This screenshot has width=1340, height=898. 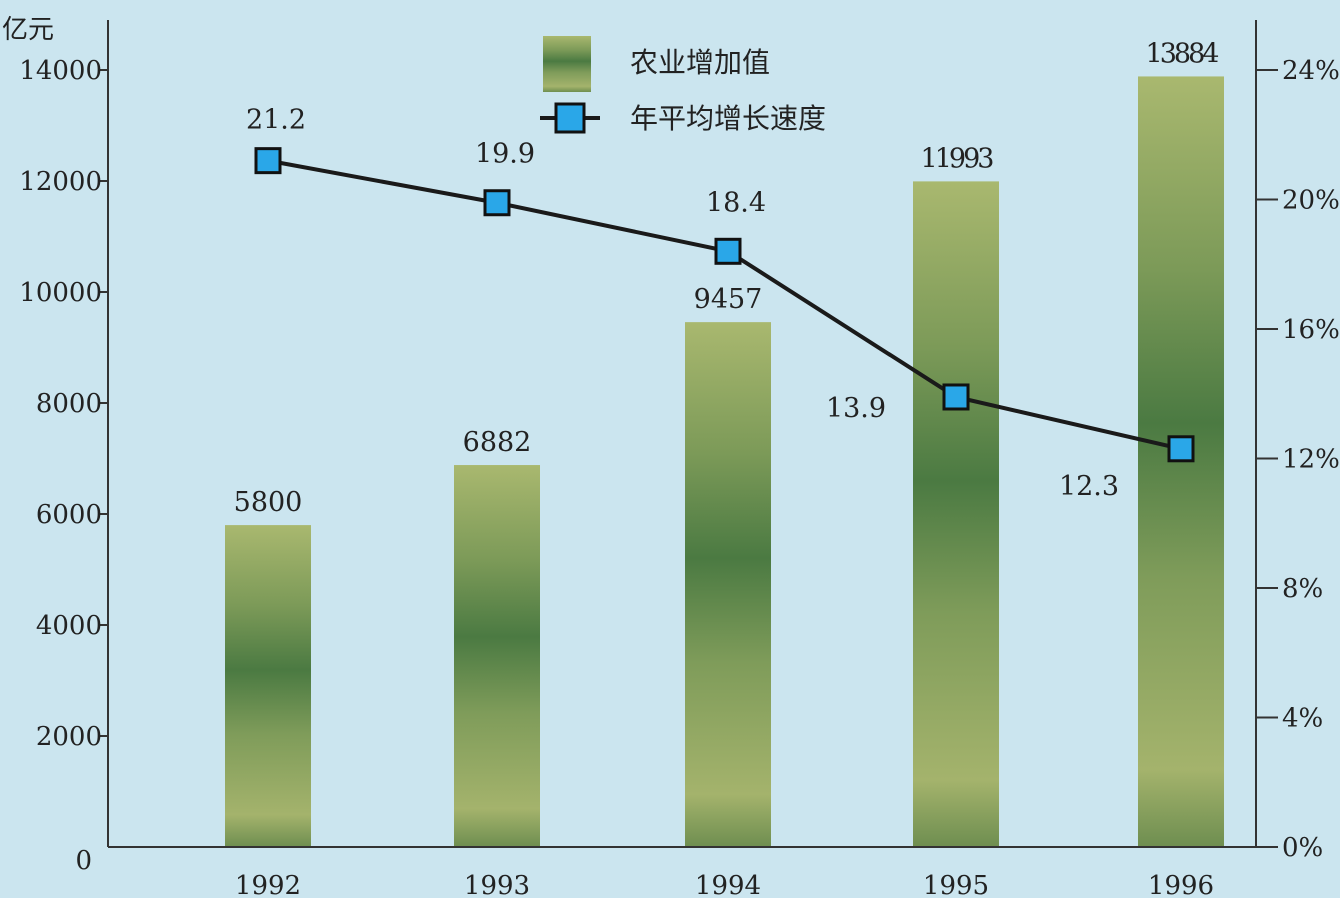 I want to click on x-tick-label-1993: 1993, so click(x=497, y=884).